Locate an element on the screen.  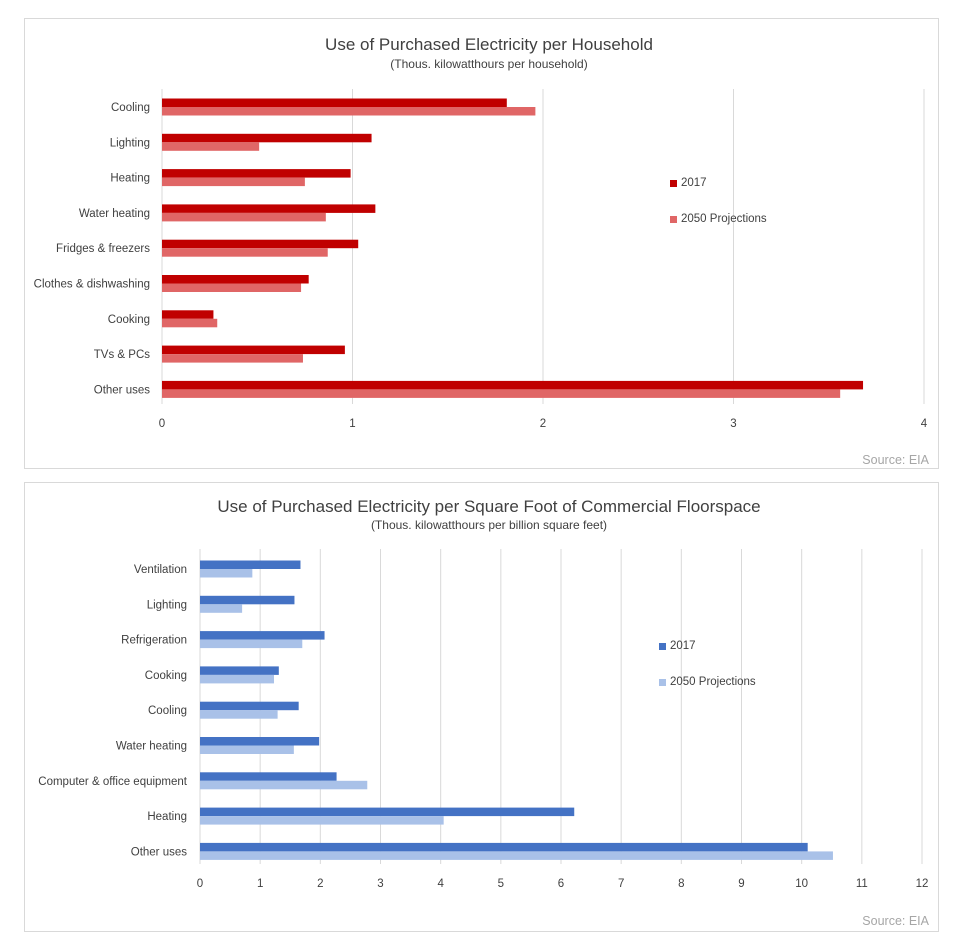
chart-subtitle: (Thous. kilowatthours per household) is located at coordinates (488, 64).